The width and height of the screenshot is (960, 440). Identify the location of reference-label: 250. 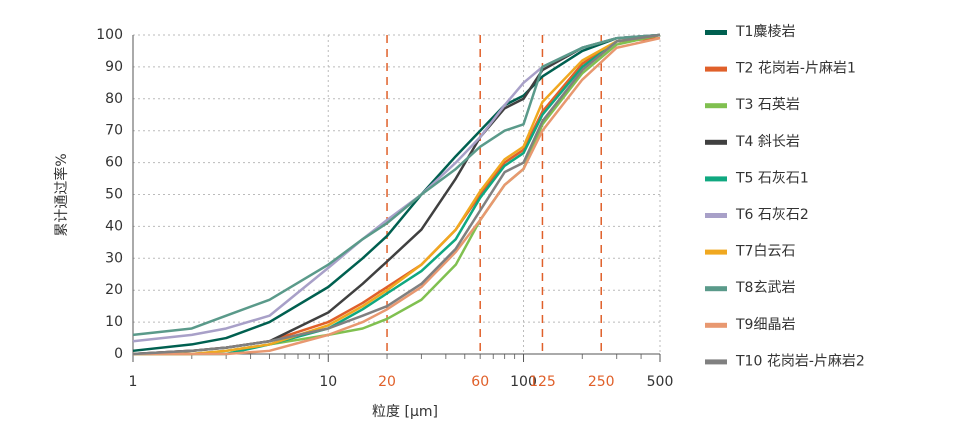
(601, 382).